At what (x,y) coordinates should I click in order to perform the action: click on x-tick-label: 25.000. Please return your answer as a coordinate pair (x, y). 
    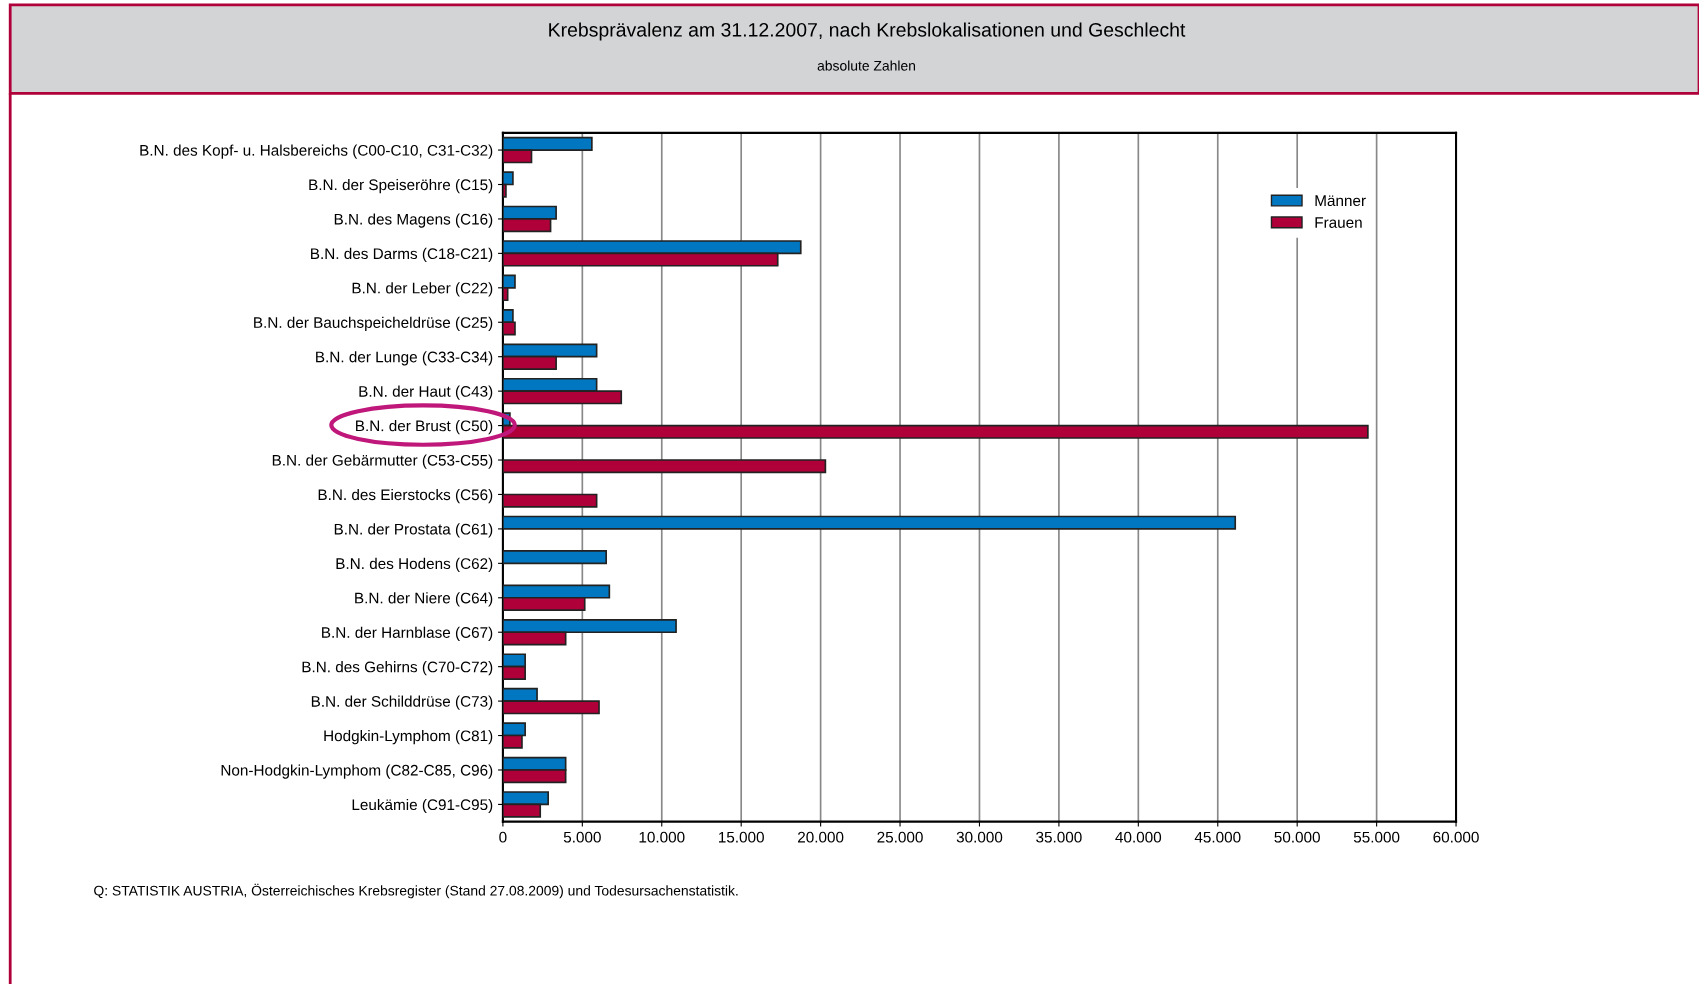
    Looking at the image, I should click on (900, 837).